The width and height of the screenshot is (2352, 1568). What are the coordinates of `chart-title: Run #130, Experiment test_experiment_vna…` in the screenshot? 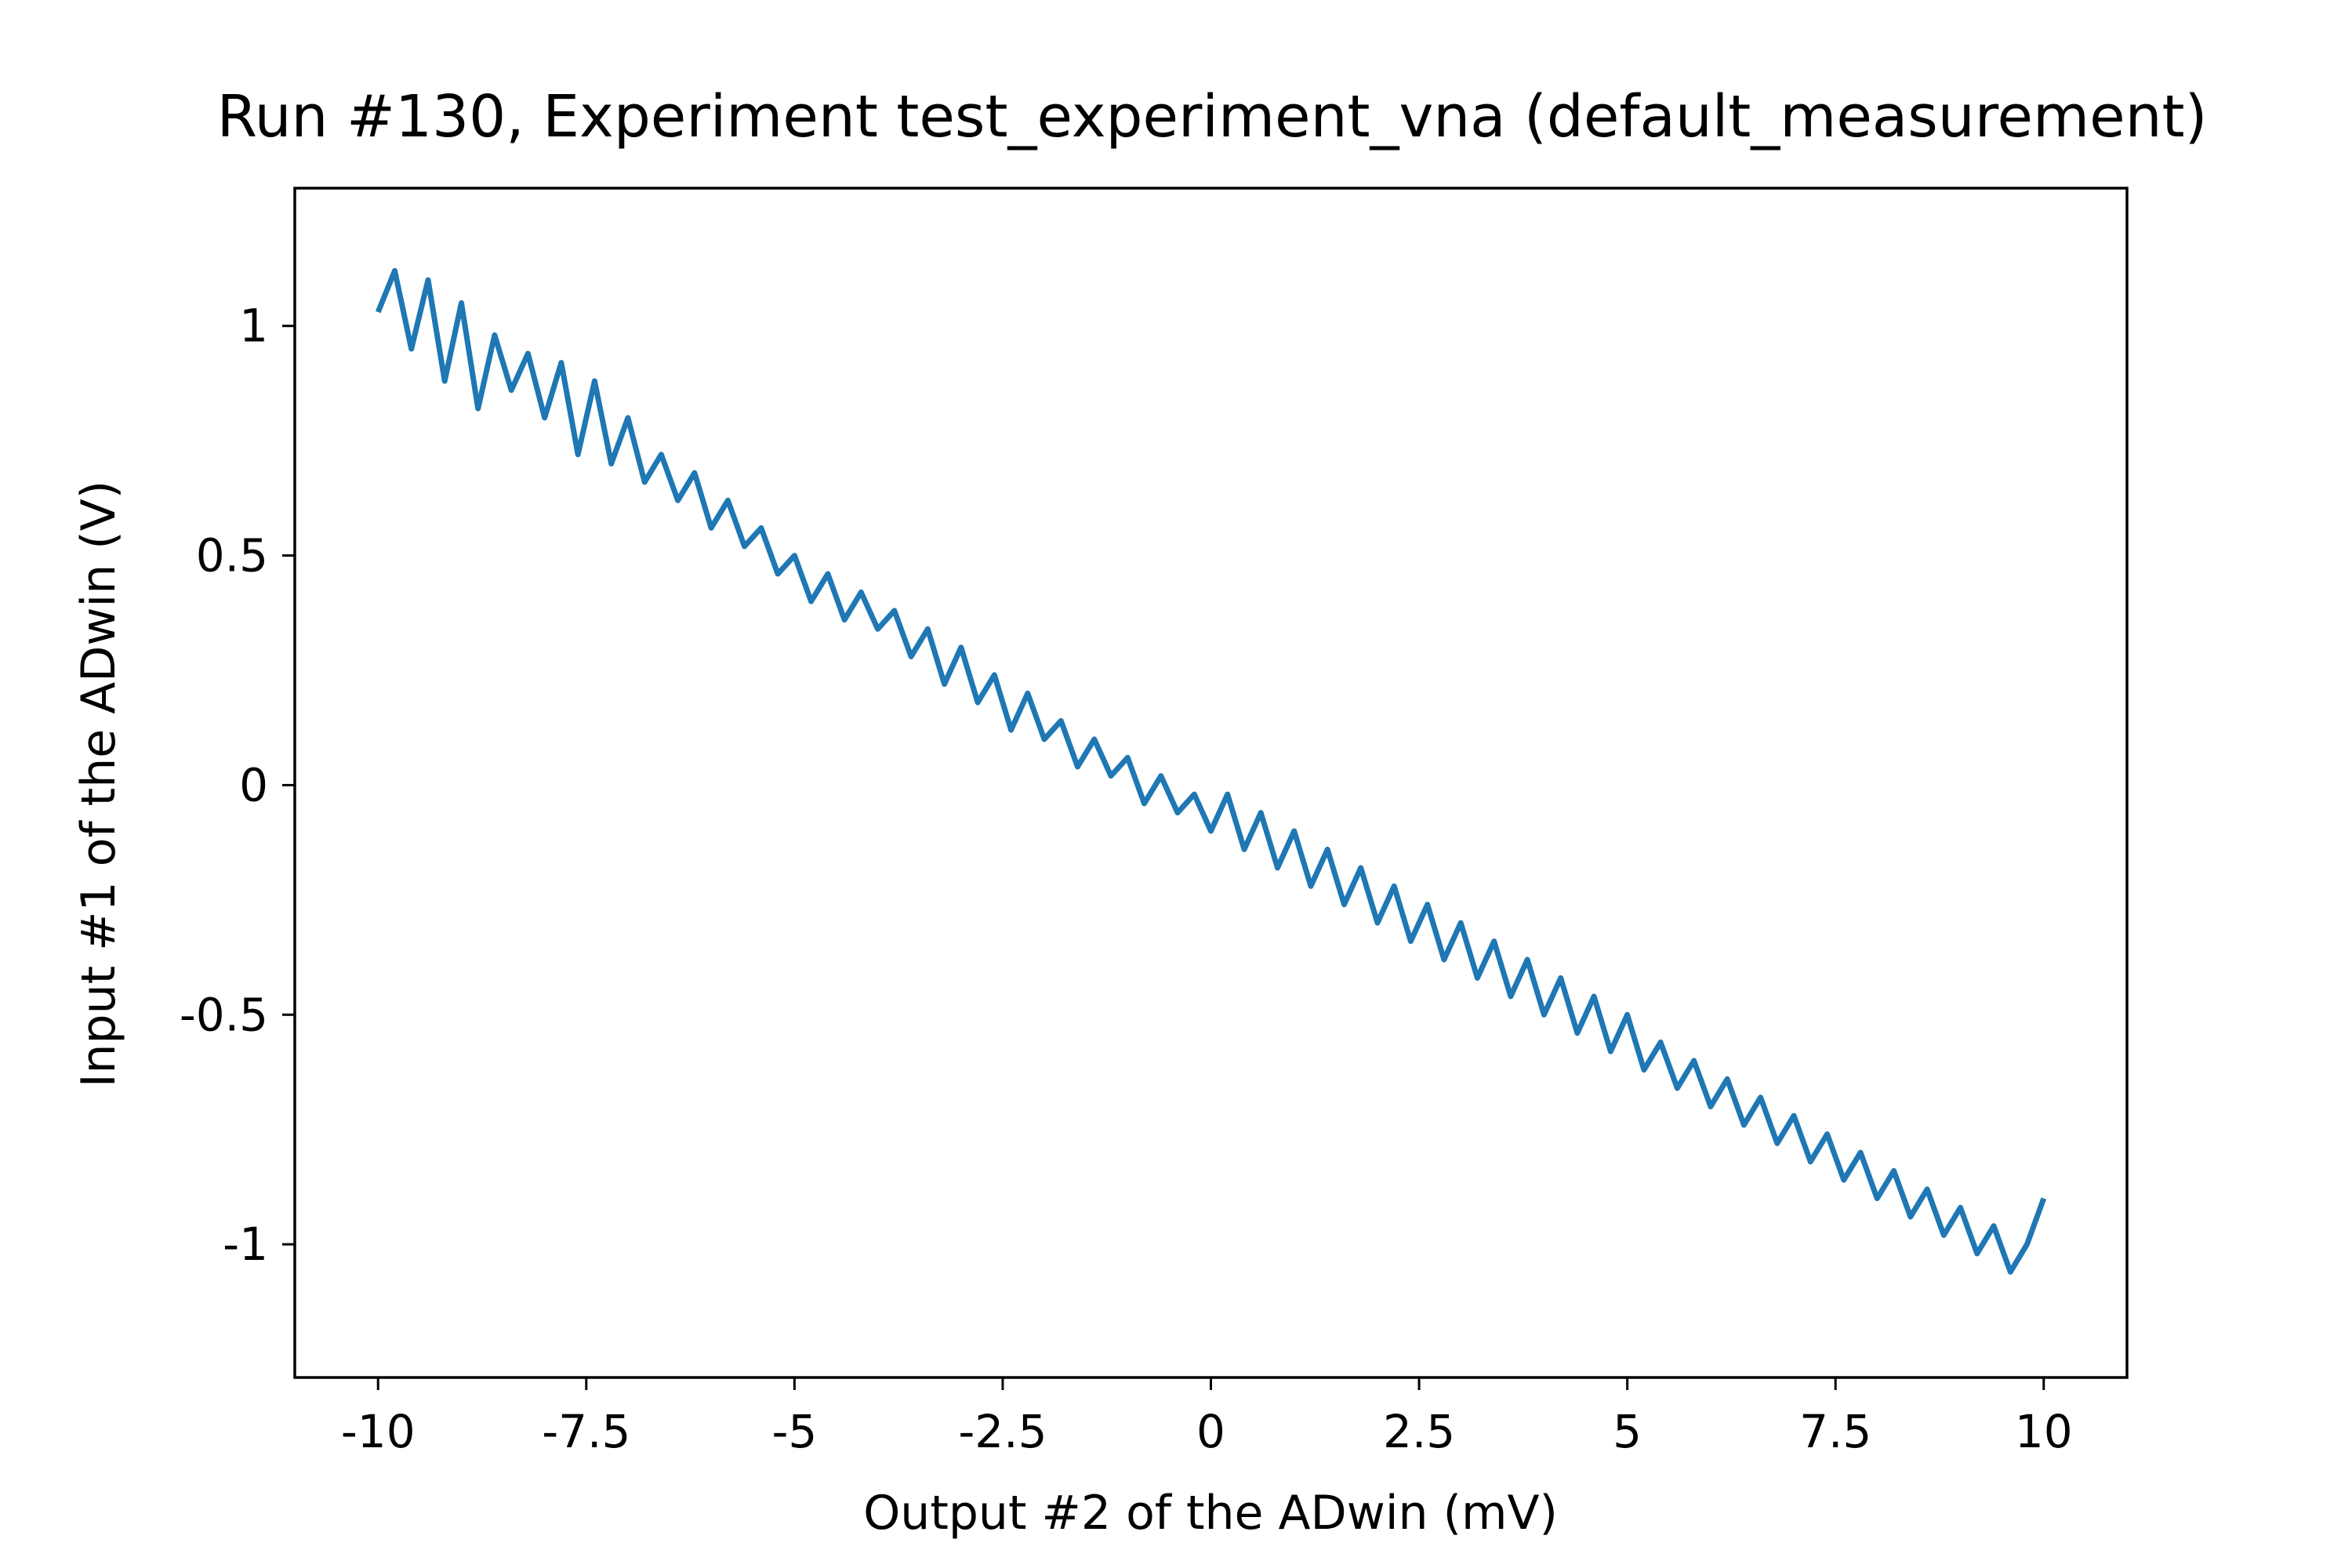 It's located at (1212, 117).